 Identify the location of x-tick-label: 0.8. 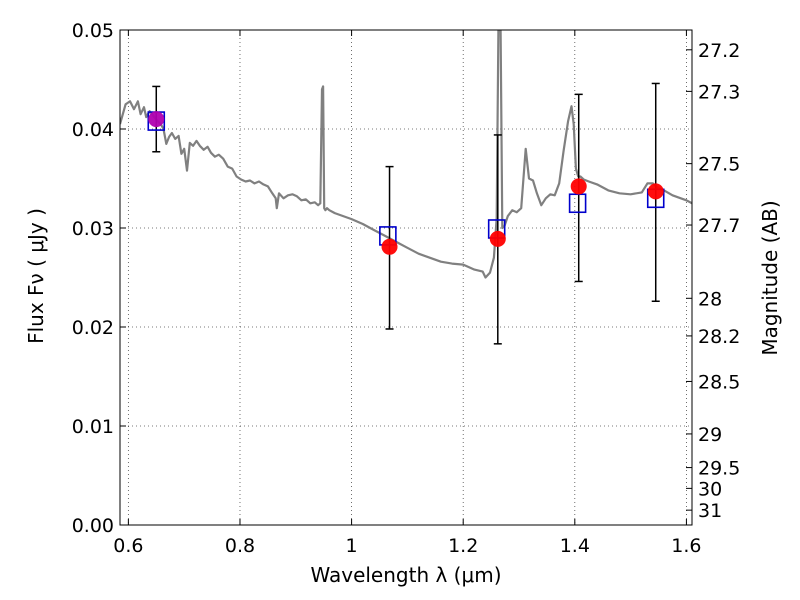
(240, 546).